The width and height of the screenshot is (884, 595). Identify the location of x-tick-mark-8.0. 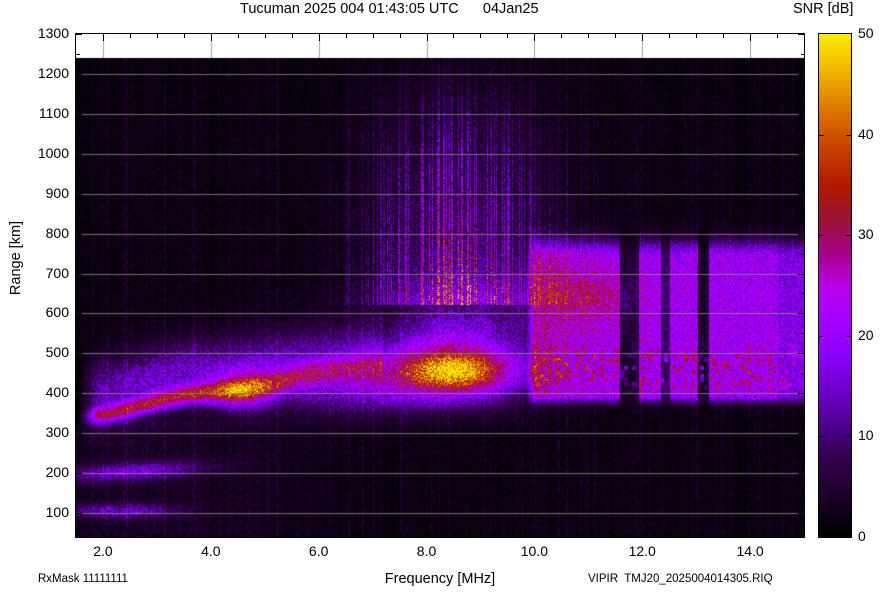
(427, 534).